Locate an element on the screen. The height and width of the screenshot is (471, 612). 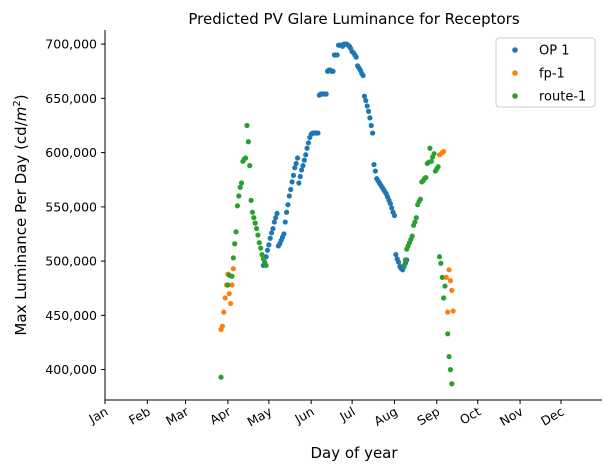
x-tick-label: May is located at coordinates (259, 416).